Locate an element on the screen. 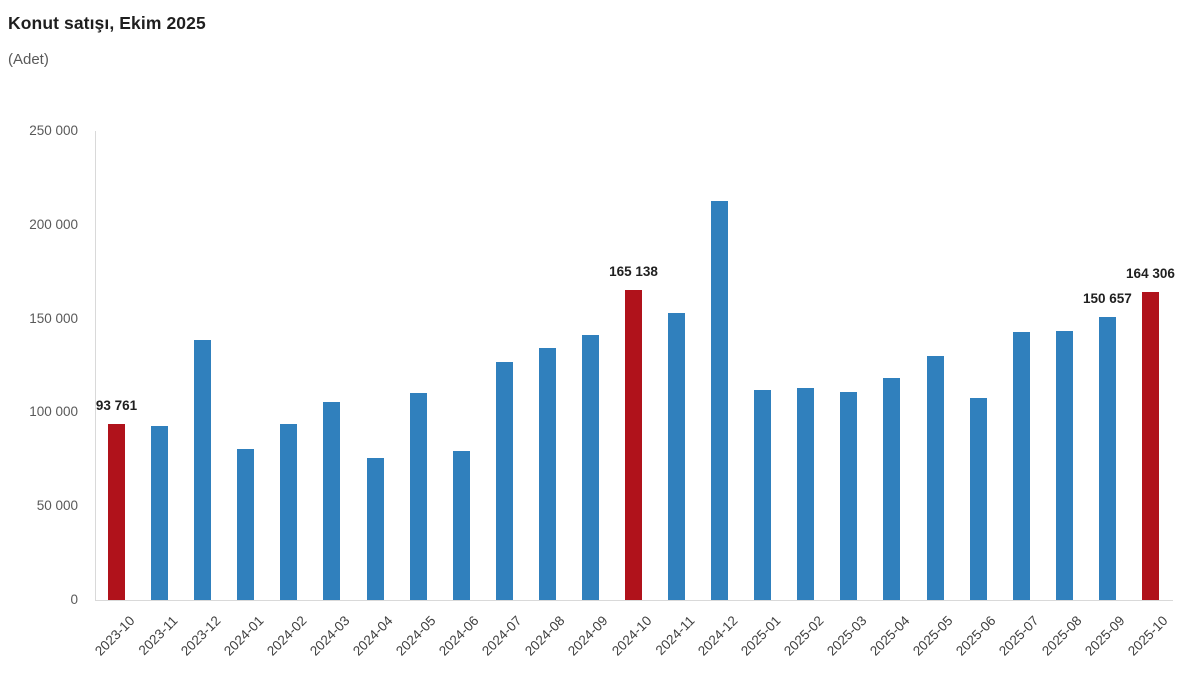 The height and width of the screenshot is (680, 1200). chart-subtitle: (Adet) is located at coordinates (28, 59).